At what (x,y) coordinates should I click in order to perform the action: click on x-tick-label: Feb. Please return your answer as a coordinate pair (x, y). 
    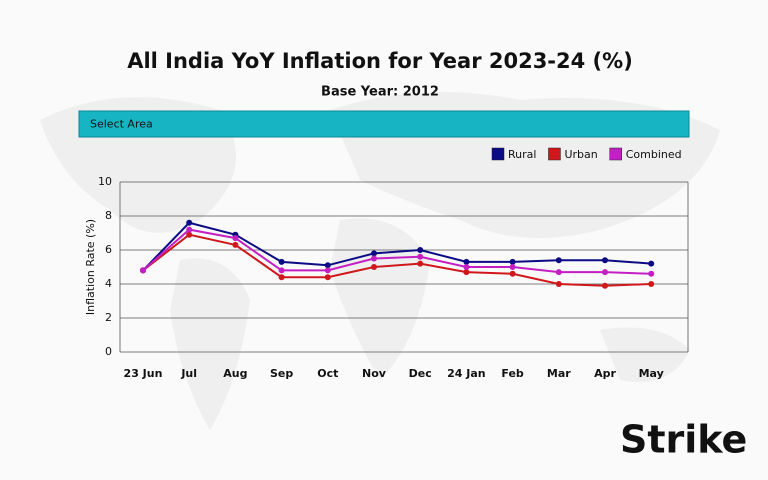
    Looking at the image, I should click on (512, 373).